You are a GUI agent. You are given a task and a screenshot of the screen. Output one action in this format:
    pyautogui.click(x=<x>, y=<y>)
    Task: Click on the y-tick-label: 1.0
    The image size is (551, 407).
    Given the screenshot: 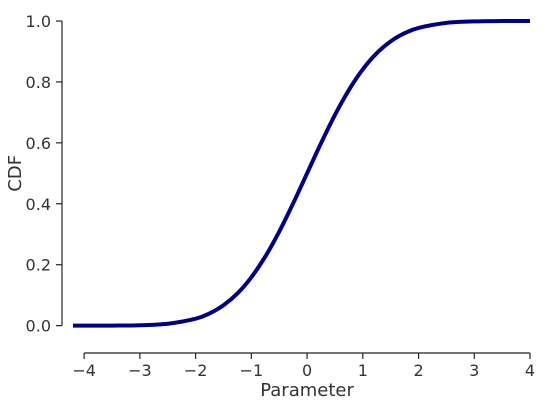 What is the action you would take?
    pyautogui.click(x=38, y=21)
    